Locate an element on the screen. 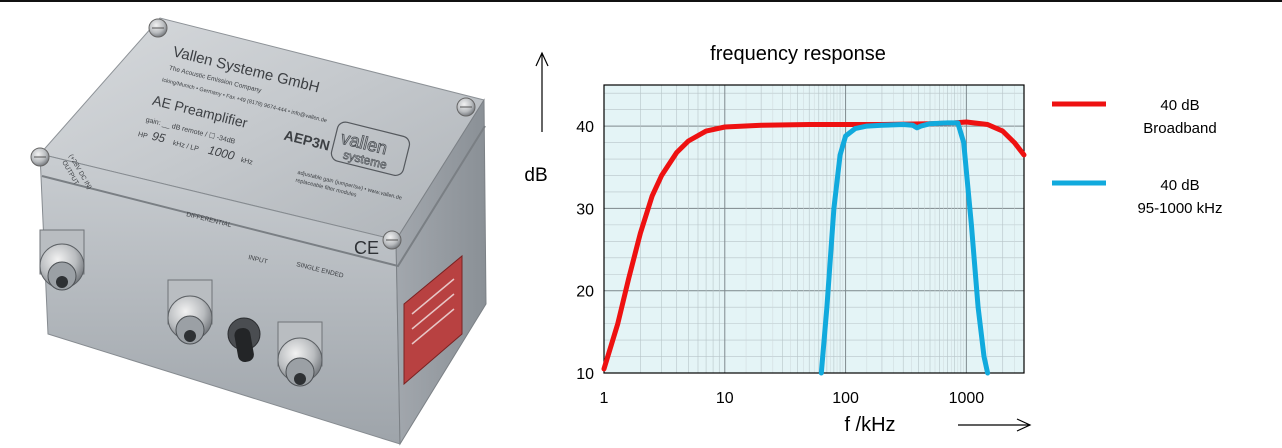 This screenshot has height=448, width=1282. x-tick-label: 10 is located at coordinates (725, 398).